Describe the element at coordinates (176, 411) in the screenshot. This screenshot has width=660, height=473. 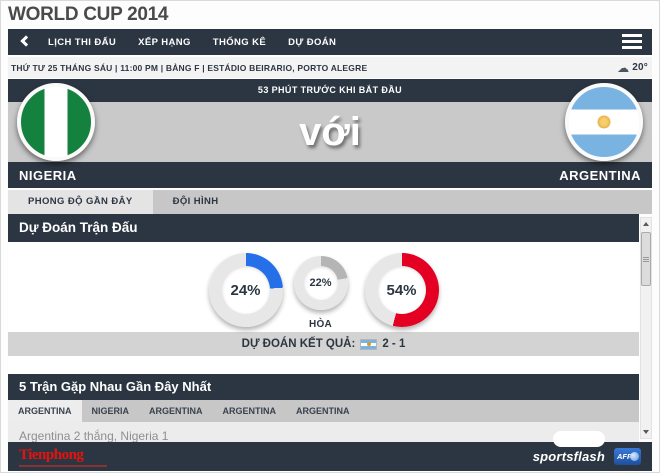
I see `h2h-tab-3: ARGENTINA` at that location.